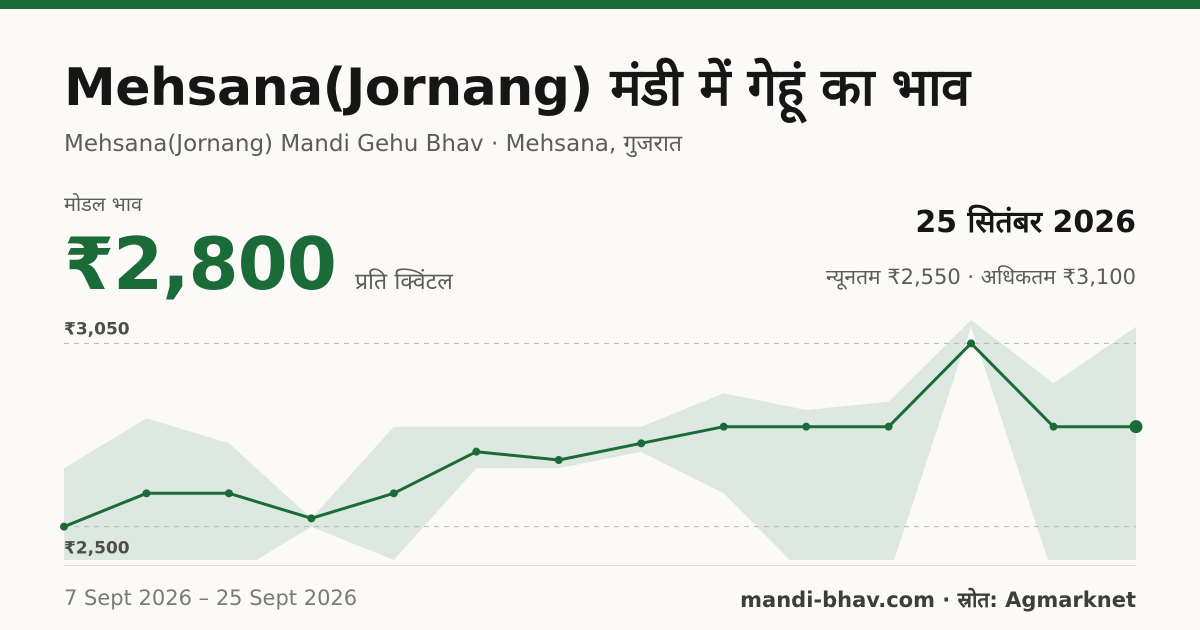  Describe the element at coordinates (97, 329) in the screenshot. I see `gridline-label-0: ₹3,050` at that location.